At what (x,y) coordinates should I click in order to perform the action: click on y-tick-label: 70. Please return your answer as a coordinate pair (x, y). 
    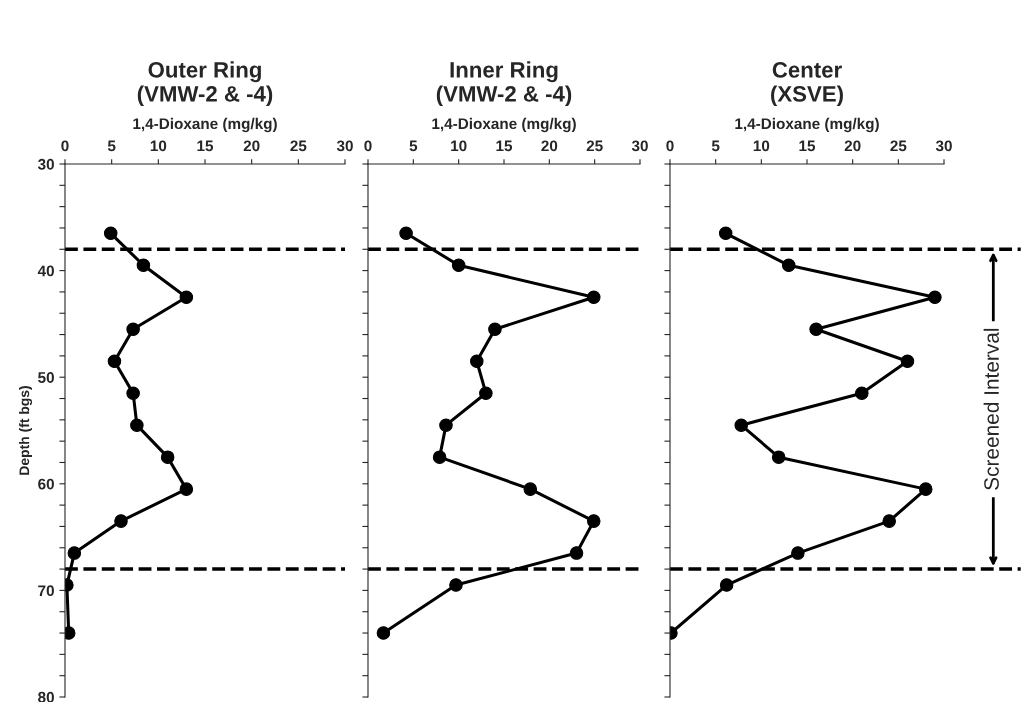
    Looking at the image, I should click on (46, 591).